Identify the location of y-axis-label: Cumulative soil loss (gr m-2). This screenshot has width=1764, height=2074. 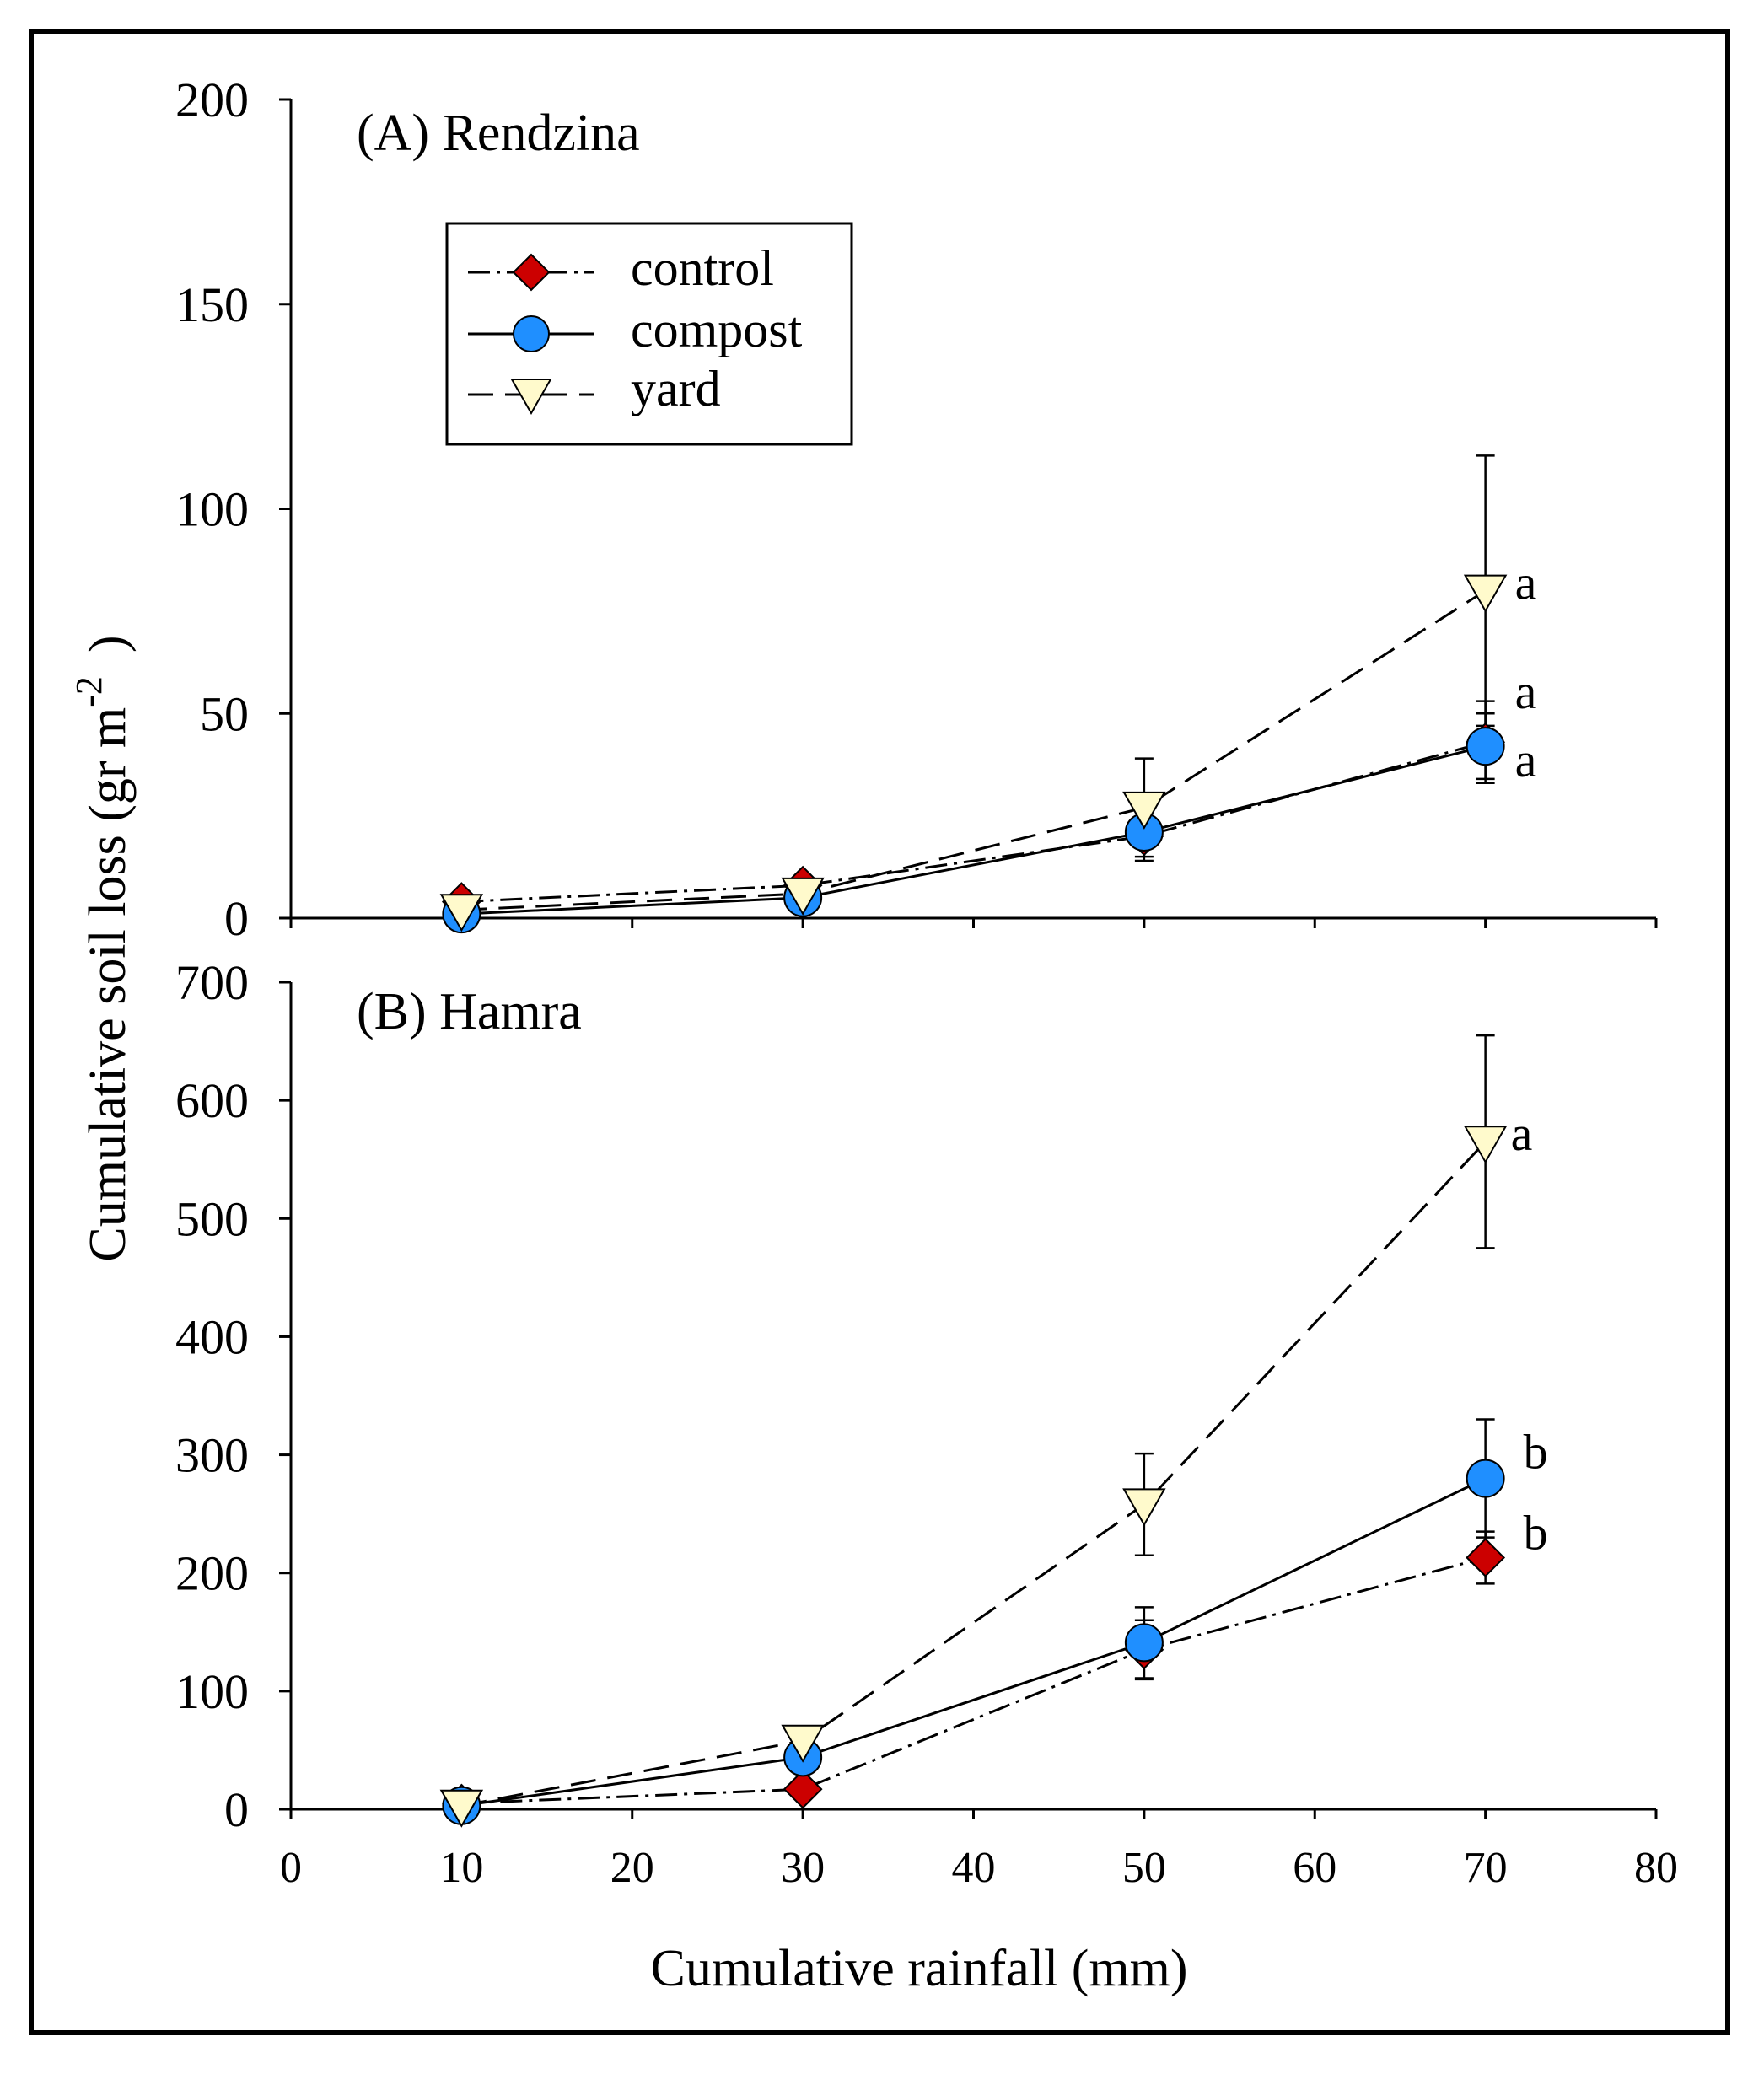
(102, 948).